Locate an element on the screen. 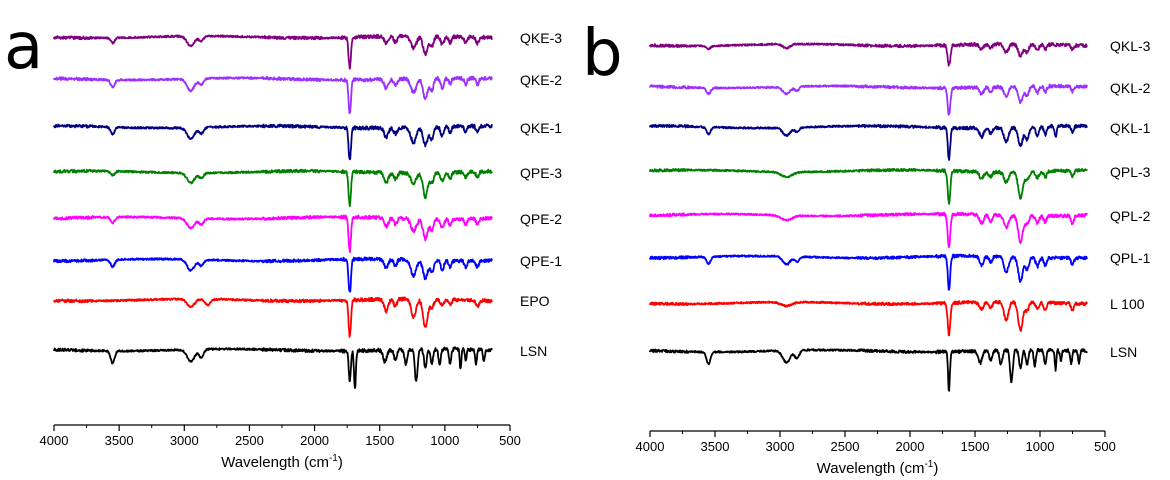 The image size is (1170, 480). series-label: QKL-1 is located at coordinates (1130, 128).